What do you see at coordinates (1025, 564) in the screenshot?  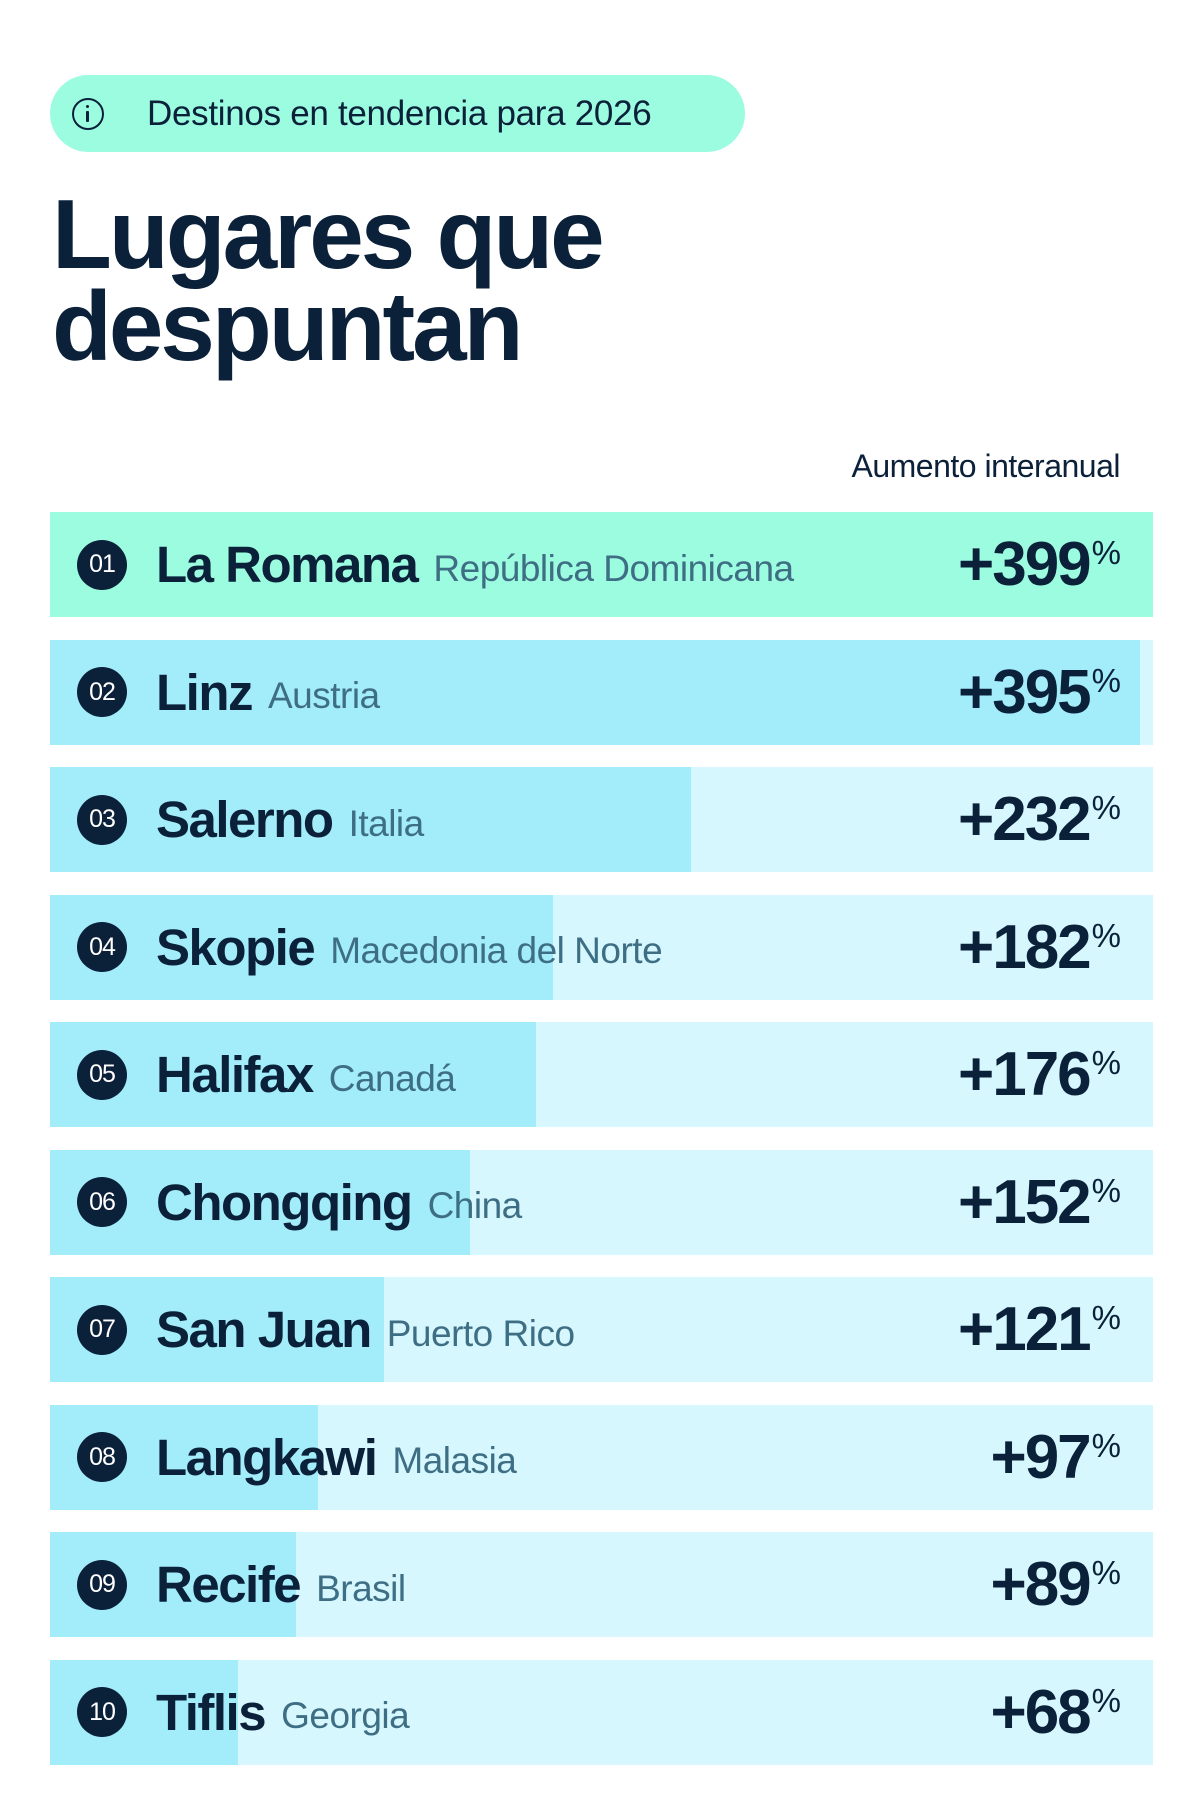 I see `growth-number: +399` at bounding box center [1025, 564].